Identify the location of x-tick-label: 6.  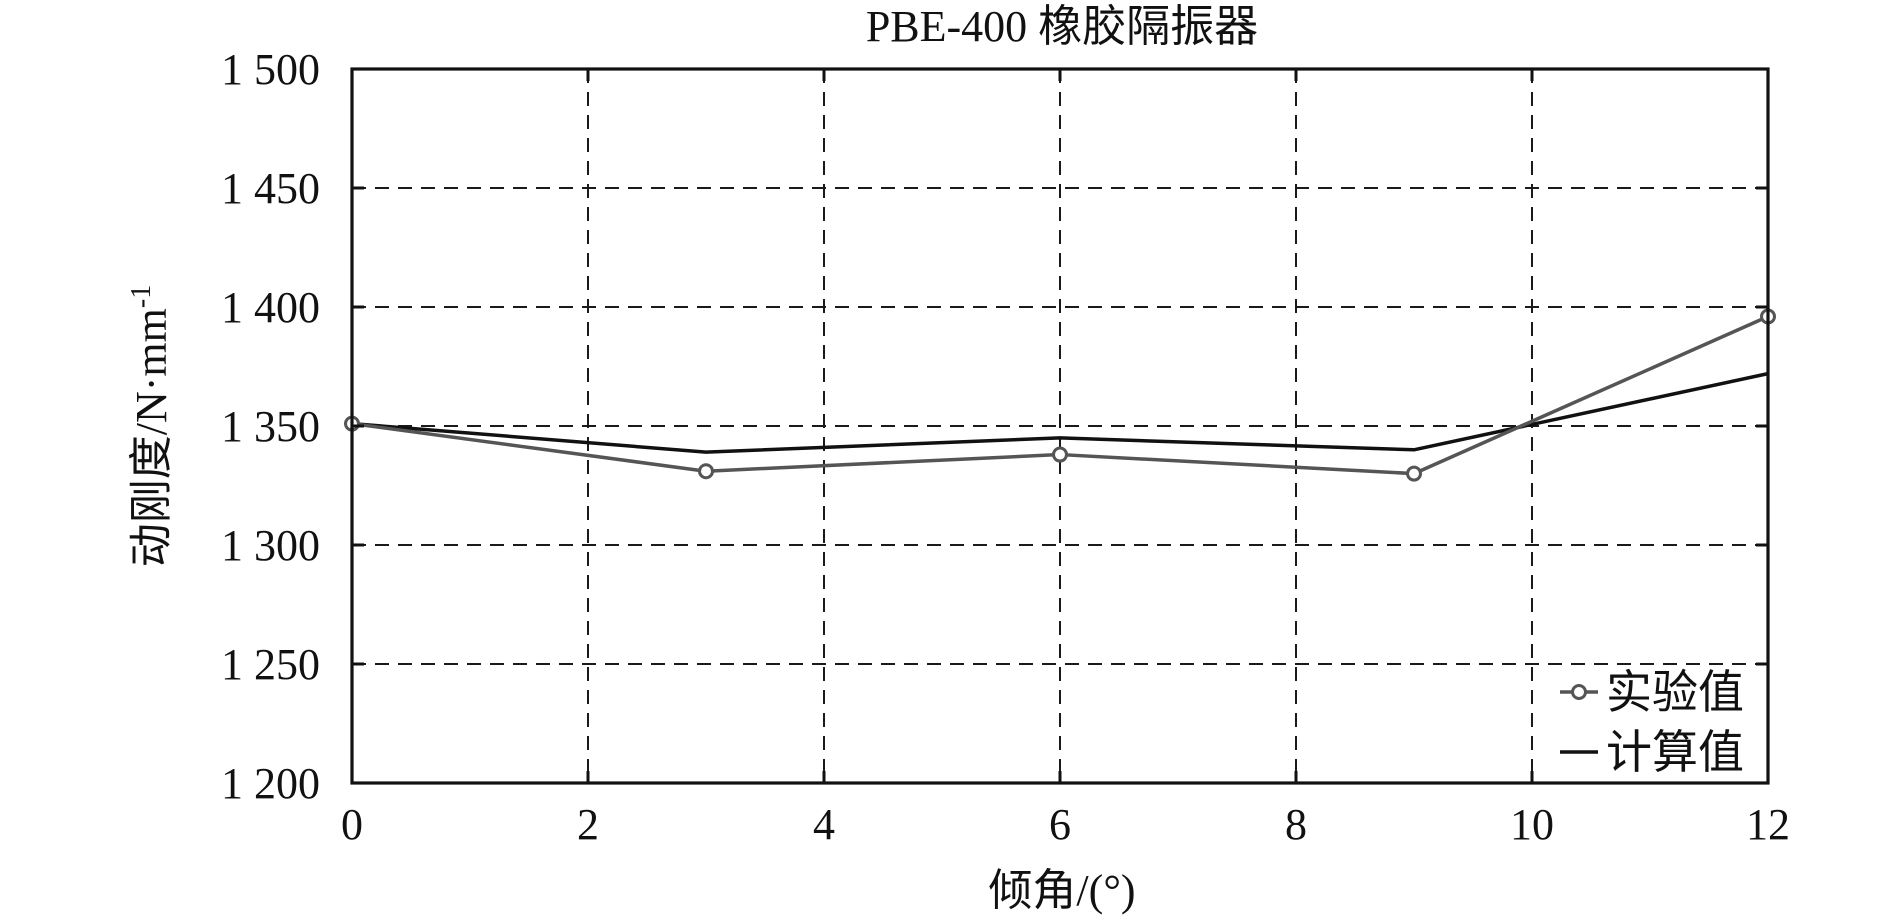
(1060, 824).